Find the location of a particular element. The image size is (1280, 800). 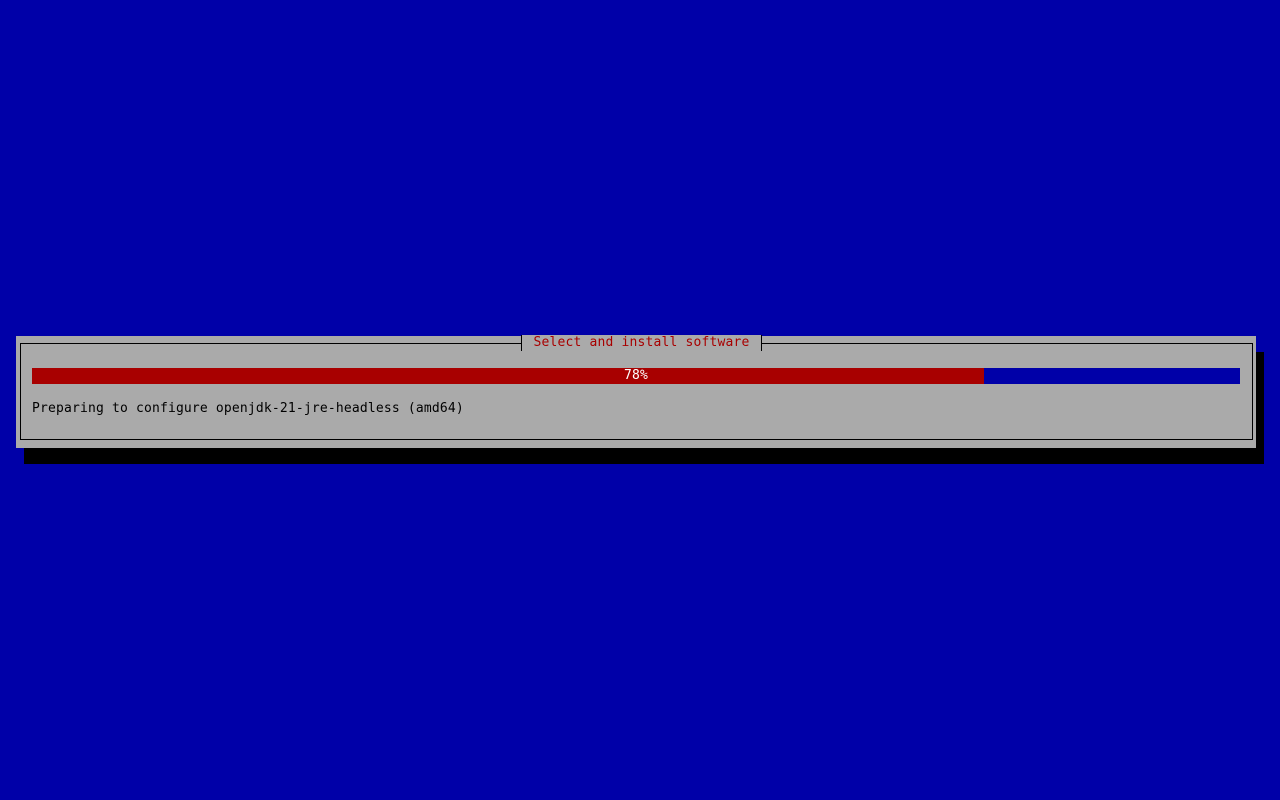

dialog-title: Select and install software is located at coordinates (641, 343).